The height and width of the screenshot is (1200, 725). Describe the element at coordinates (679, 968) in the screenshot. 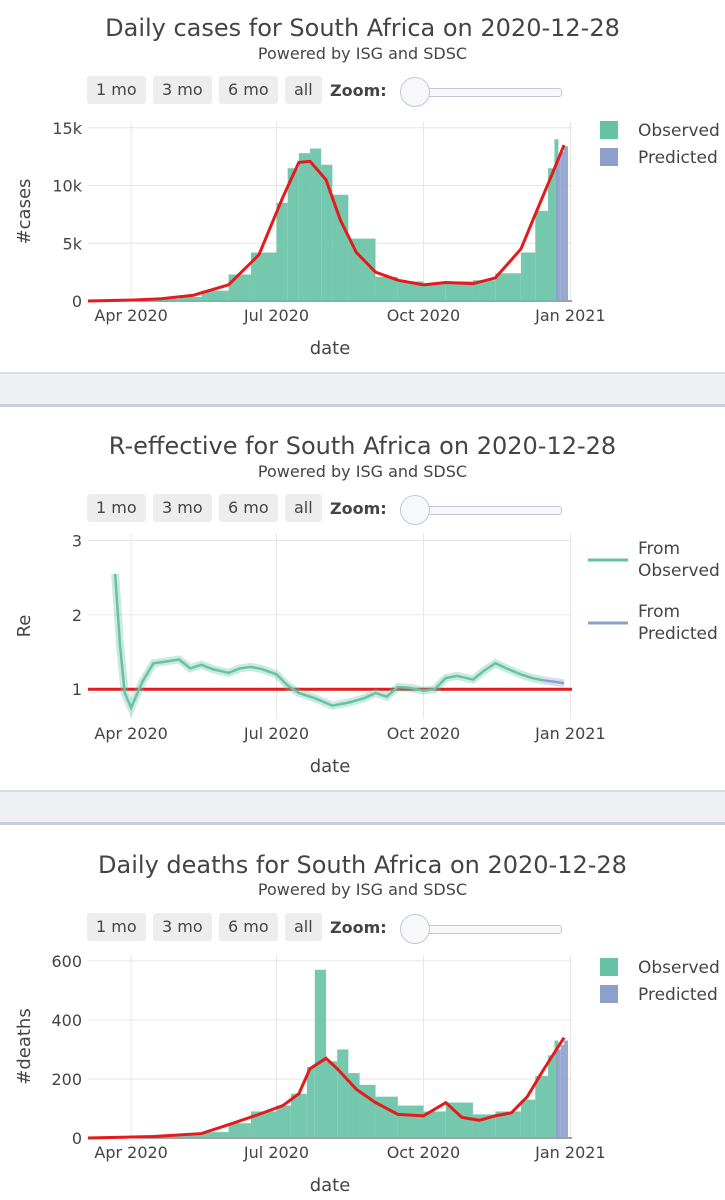

I see `legend-label: Observed` at that location.